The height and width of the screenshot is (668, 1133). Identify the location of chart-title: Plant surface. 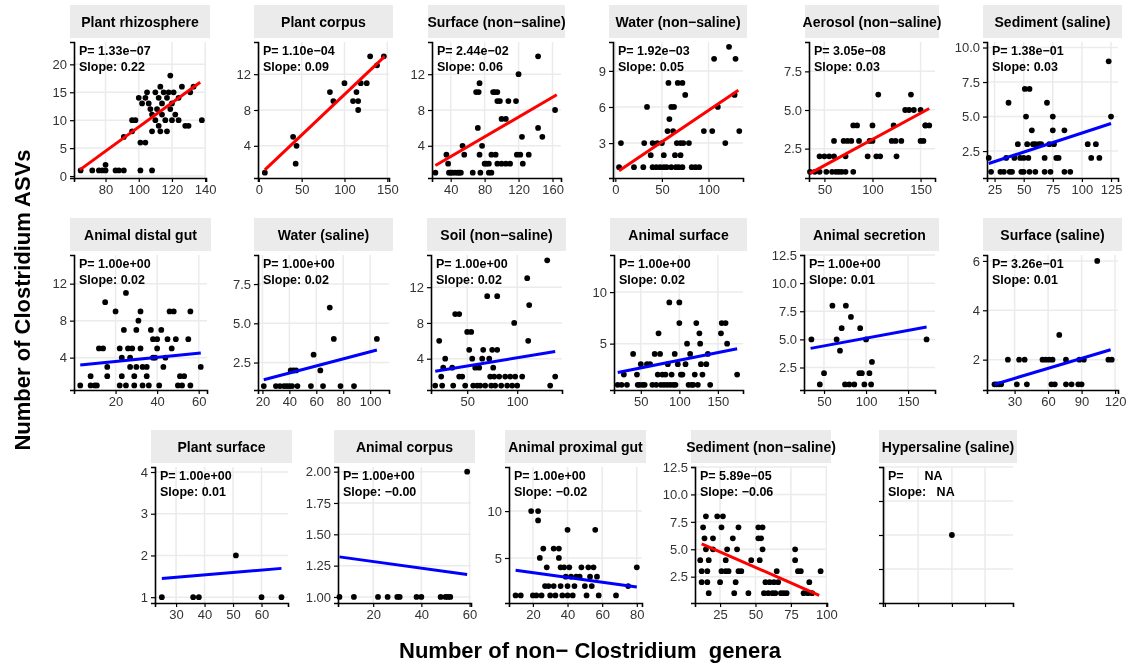
(221, 447).